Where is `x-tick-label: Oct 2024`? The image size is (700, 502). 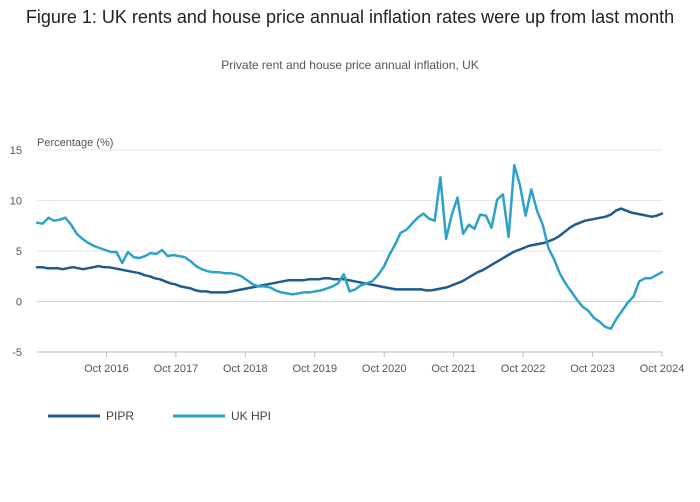
x-tick-label: Oct 2024 is located at coordinates (662, 369).